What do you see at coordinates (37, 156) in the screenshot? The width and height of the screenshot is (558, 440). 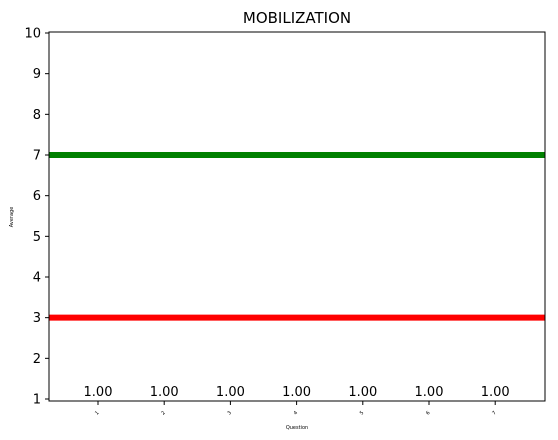 I see `y-tick-label: 7` at bounding box center [37, 156].